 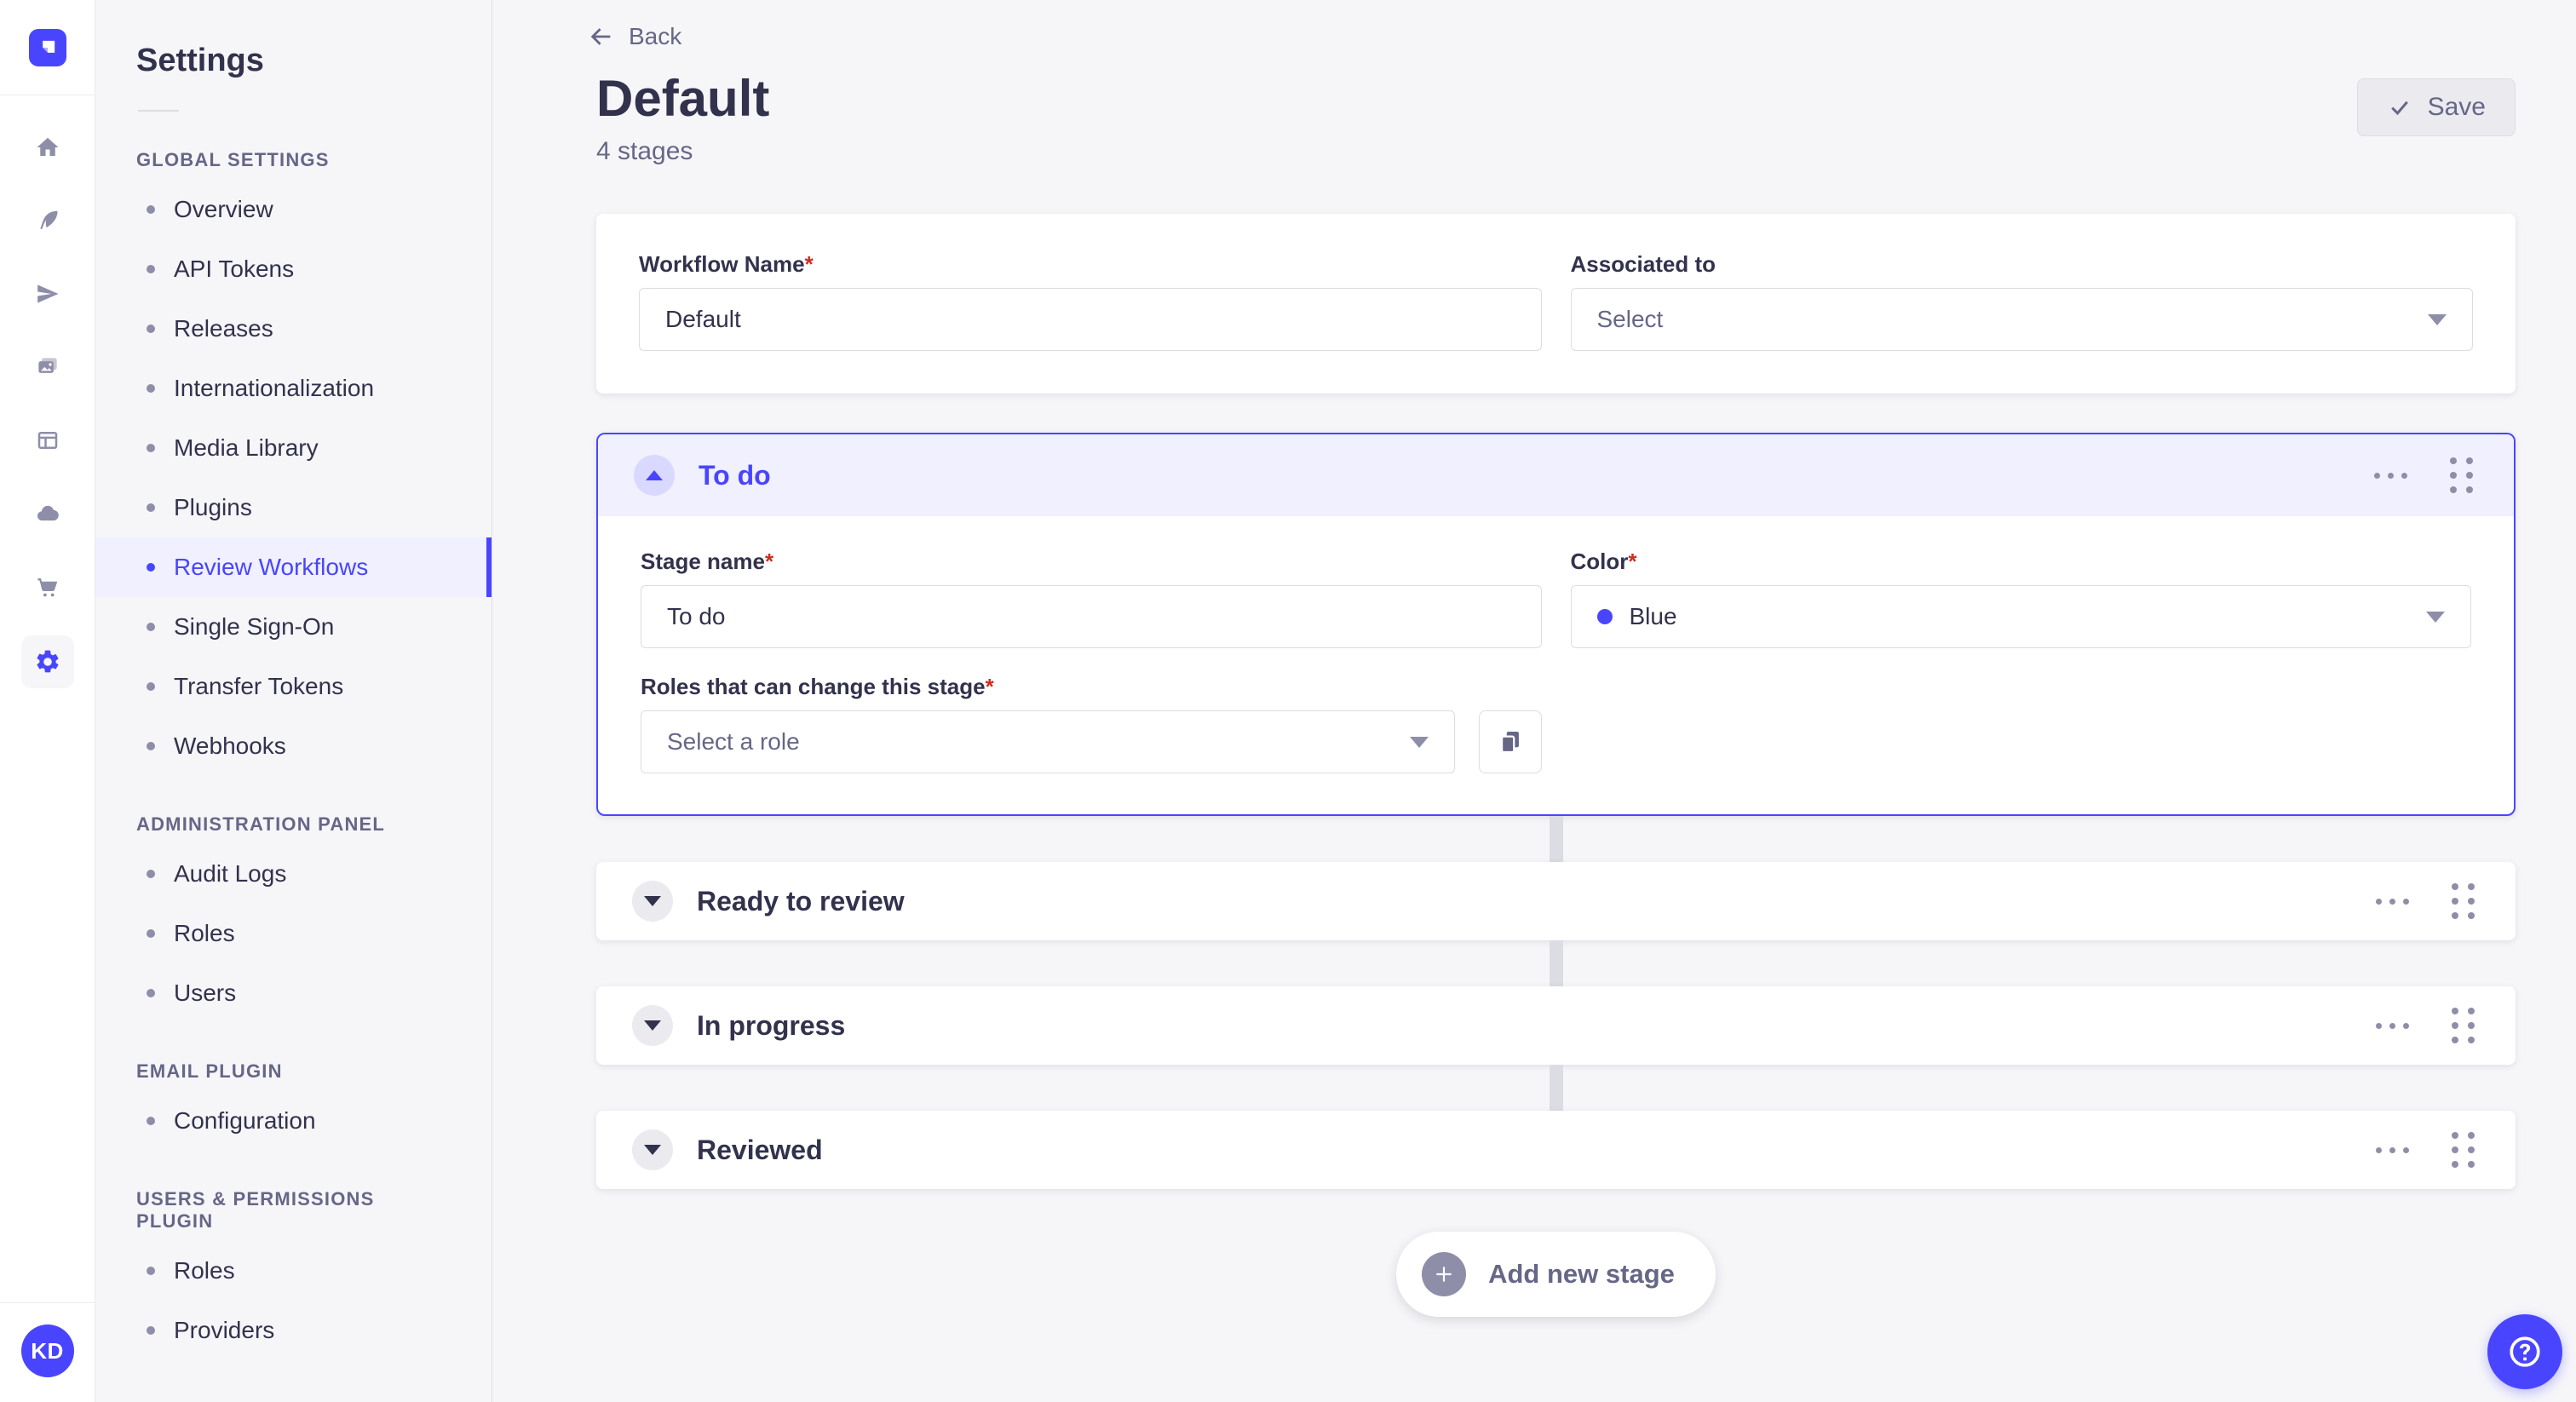 I want to click on strapi-logo-glyph, so click(x=49, y=46).